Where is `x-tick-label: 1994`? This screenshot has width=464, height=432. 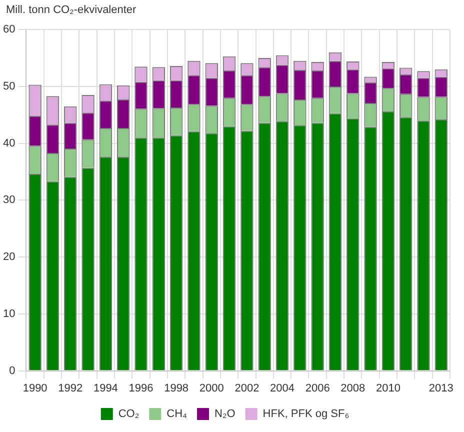 x-tick-label: 1994 is located at coordinates (105, 388).